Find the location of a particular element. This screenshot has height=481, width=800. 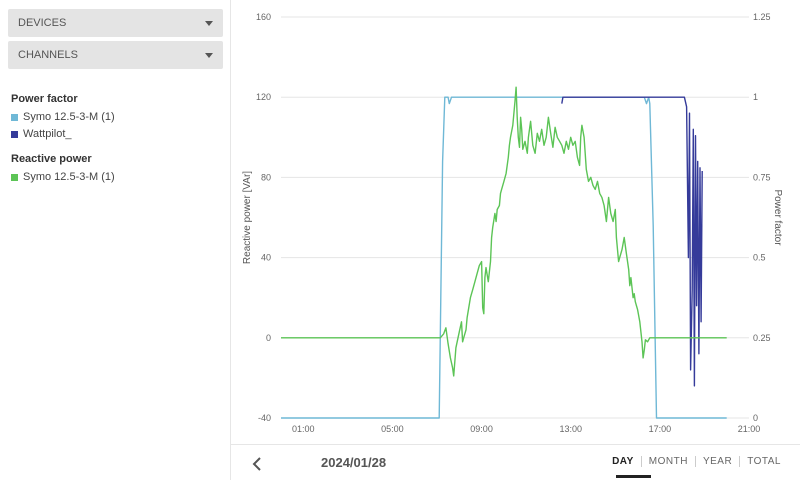

y2-tick-label: 0.25 is located at coordinates (762, 338).